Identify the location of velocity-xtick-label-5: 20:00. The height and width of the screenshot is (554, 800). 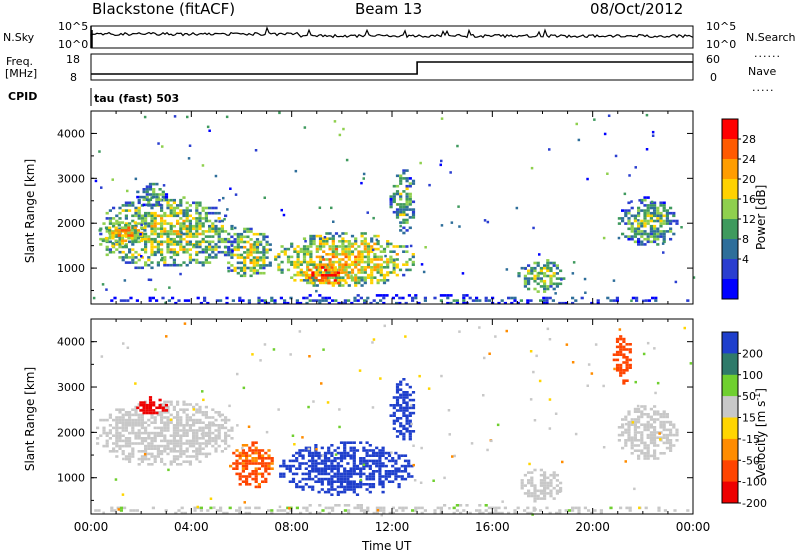
(592, 527).